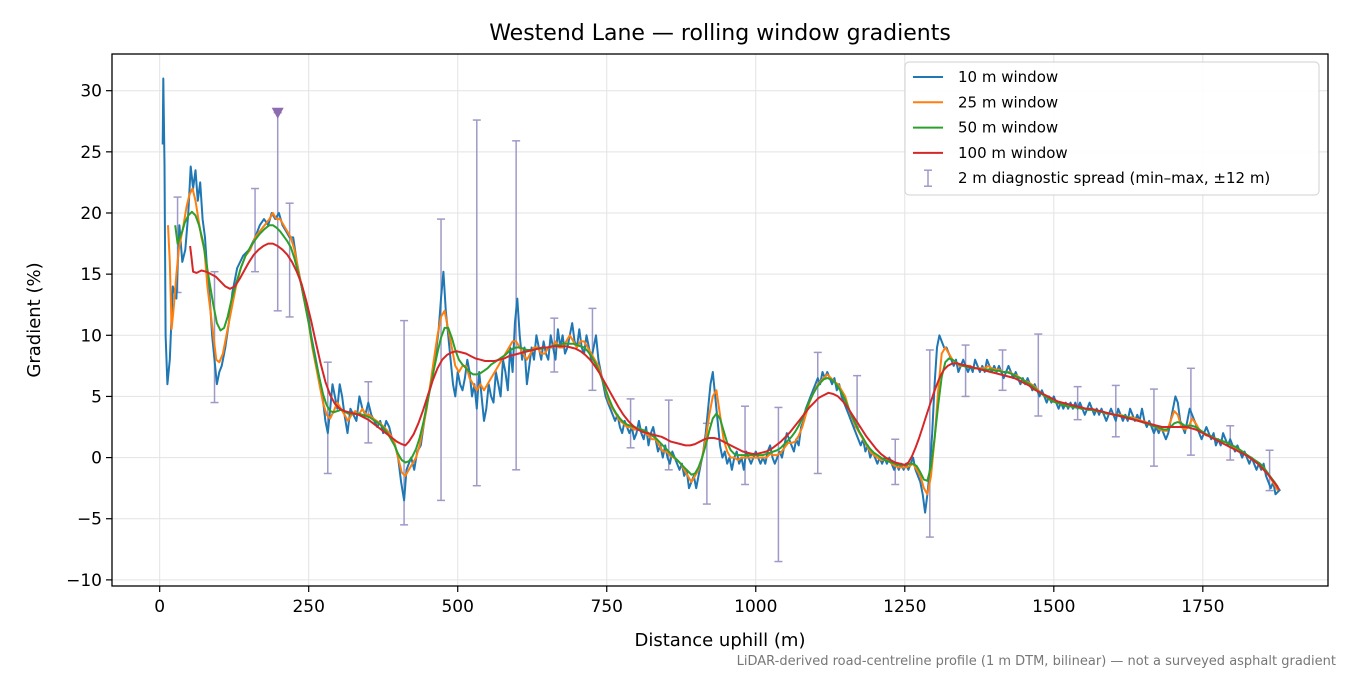 The image size is (1350, 675). Describe the element at coordinates (91, 153) in the screenshot. I see `y-tick-label: 25` at that location.